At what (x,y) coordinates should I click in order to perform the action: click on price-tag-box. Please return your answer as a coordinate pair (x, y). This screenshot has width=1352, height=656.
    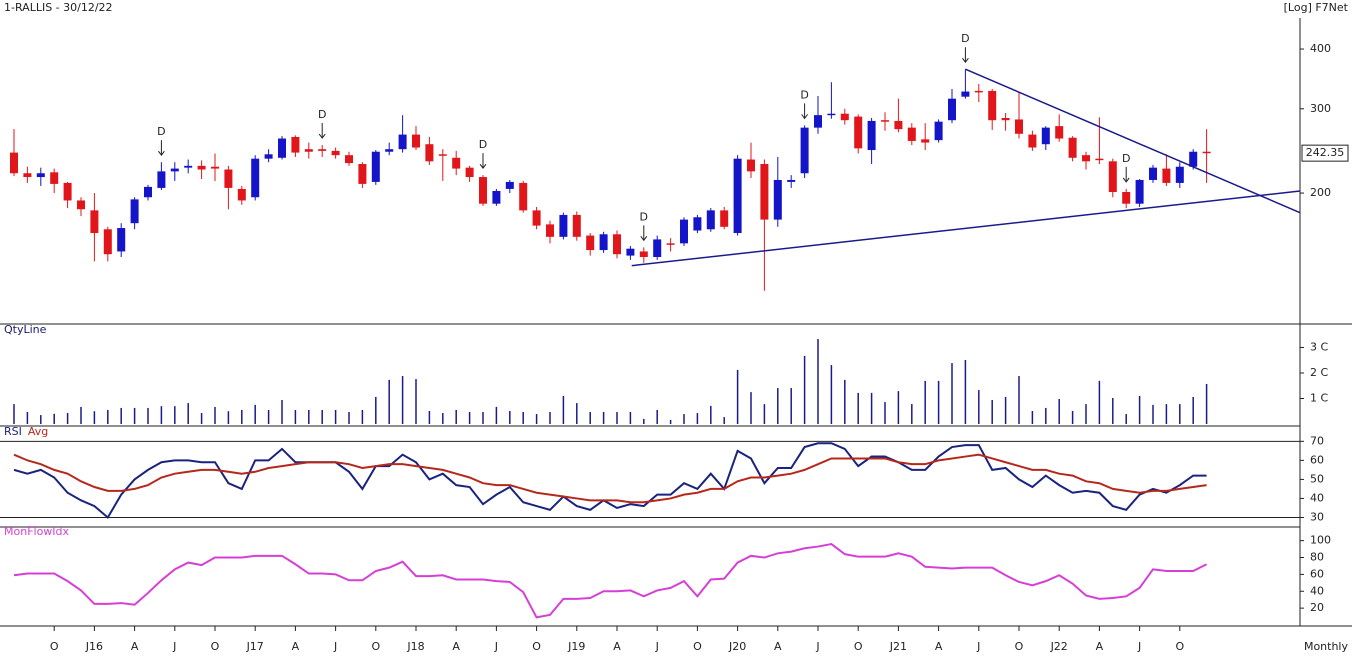
    Looking at the image, I should click on (1325, 153).